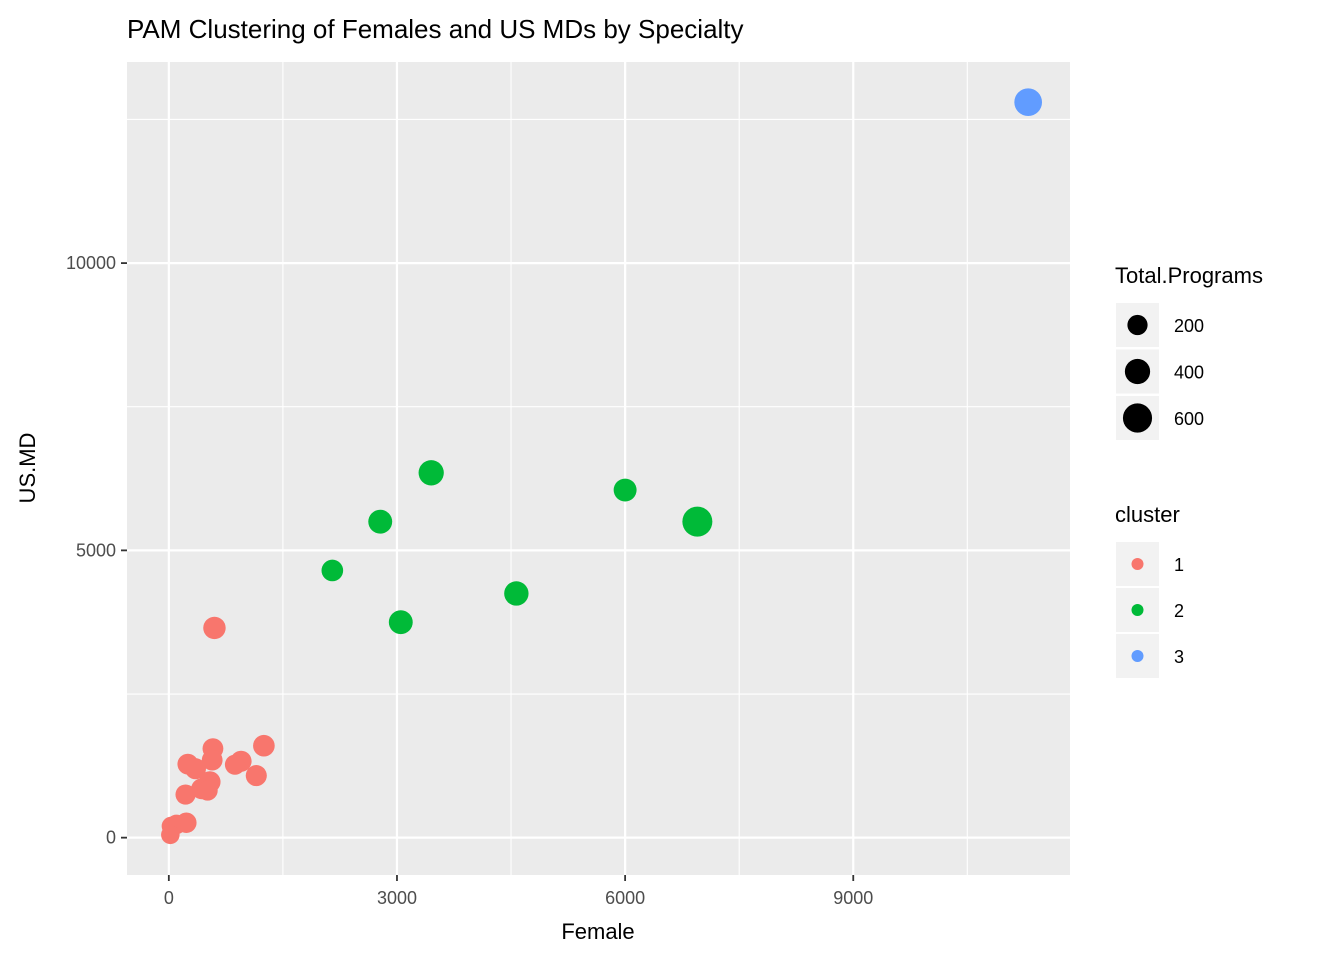 The height and width of the screenshot is (960, 1344). Describe the element at coordinates (91, 263) in the screenshot. I see `y-tick-label: 10000` at that location.